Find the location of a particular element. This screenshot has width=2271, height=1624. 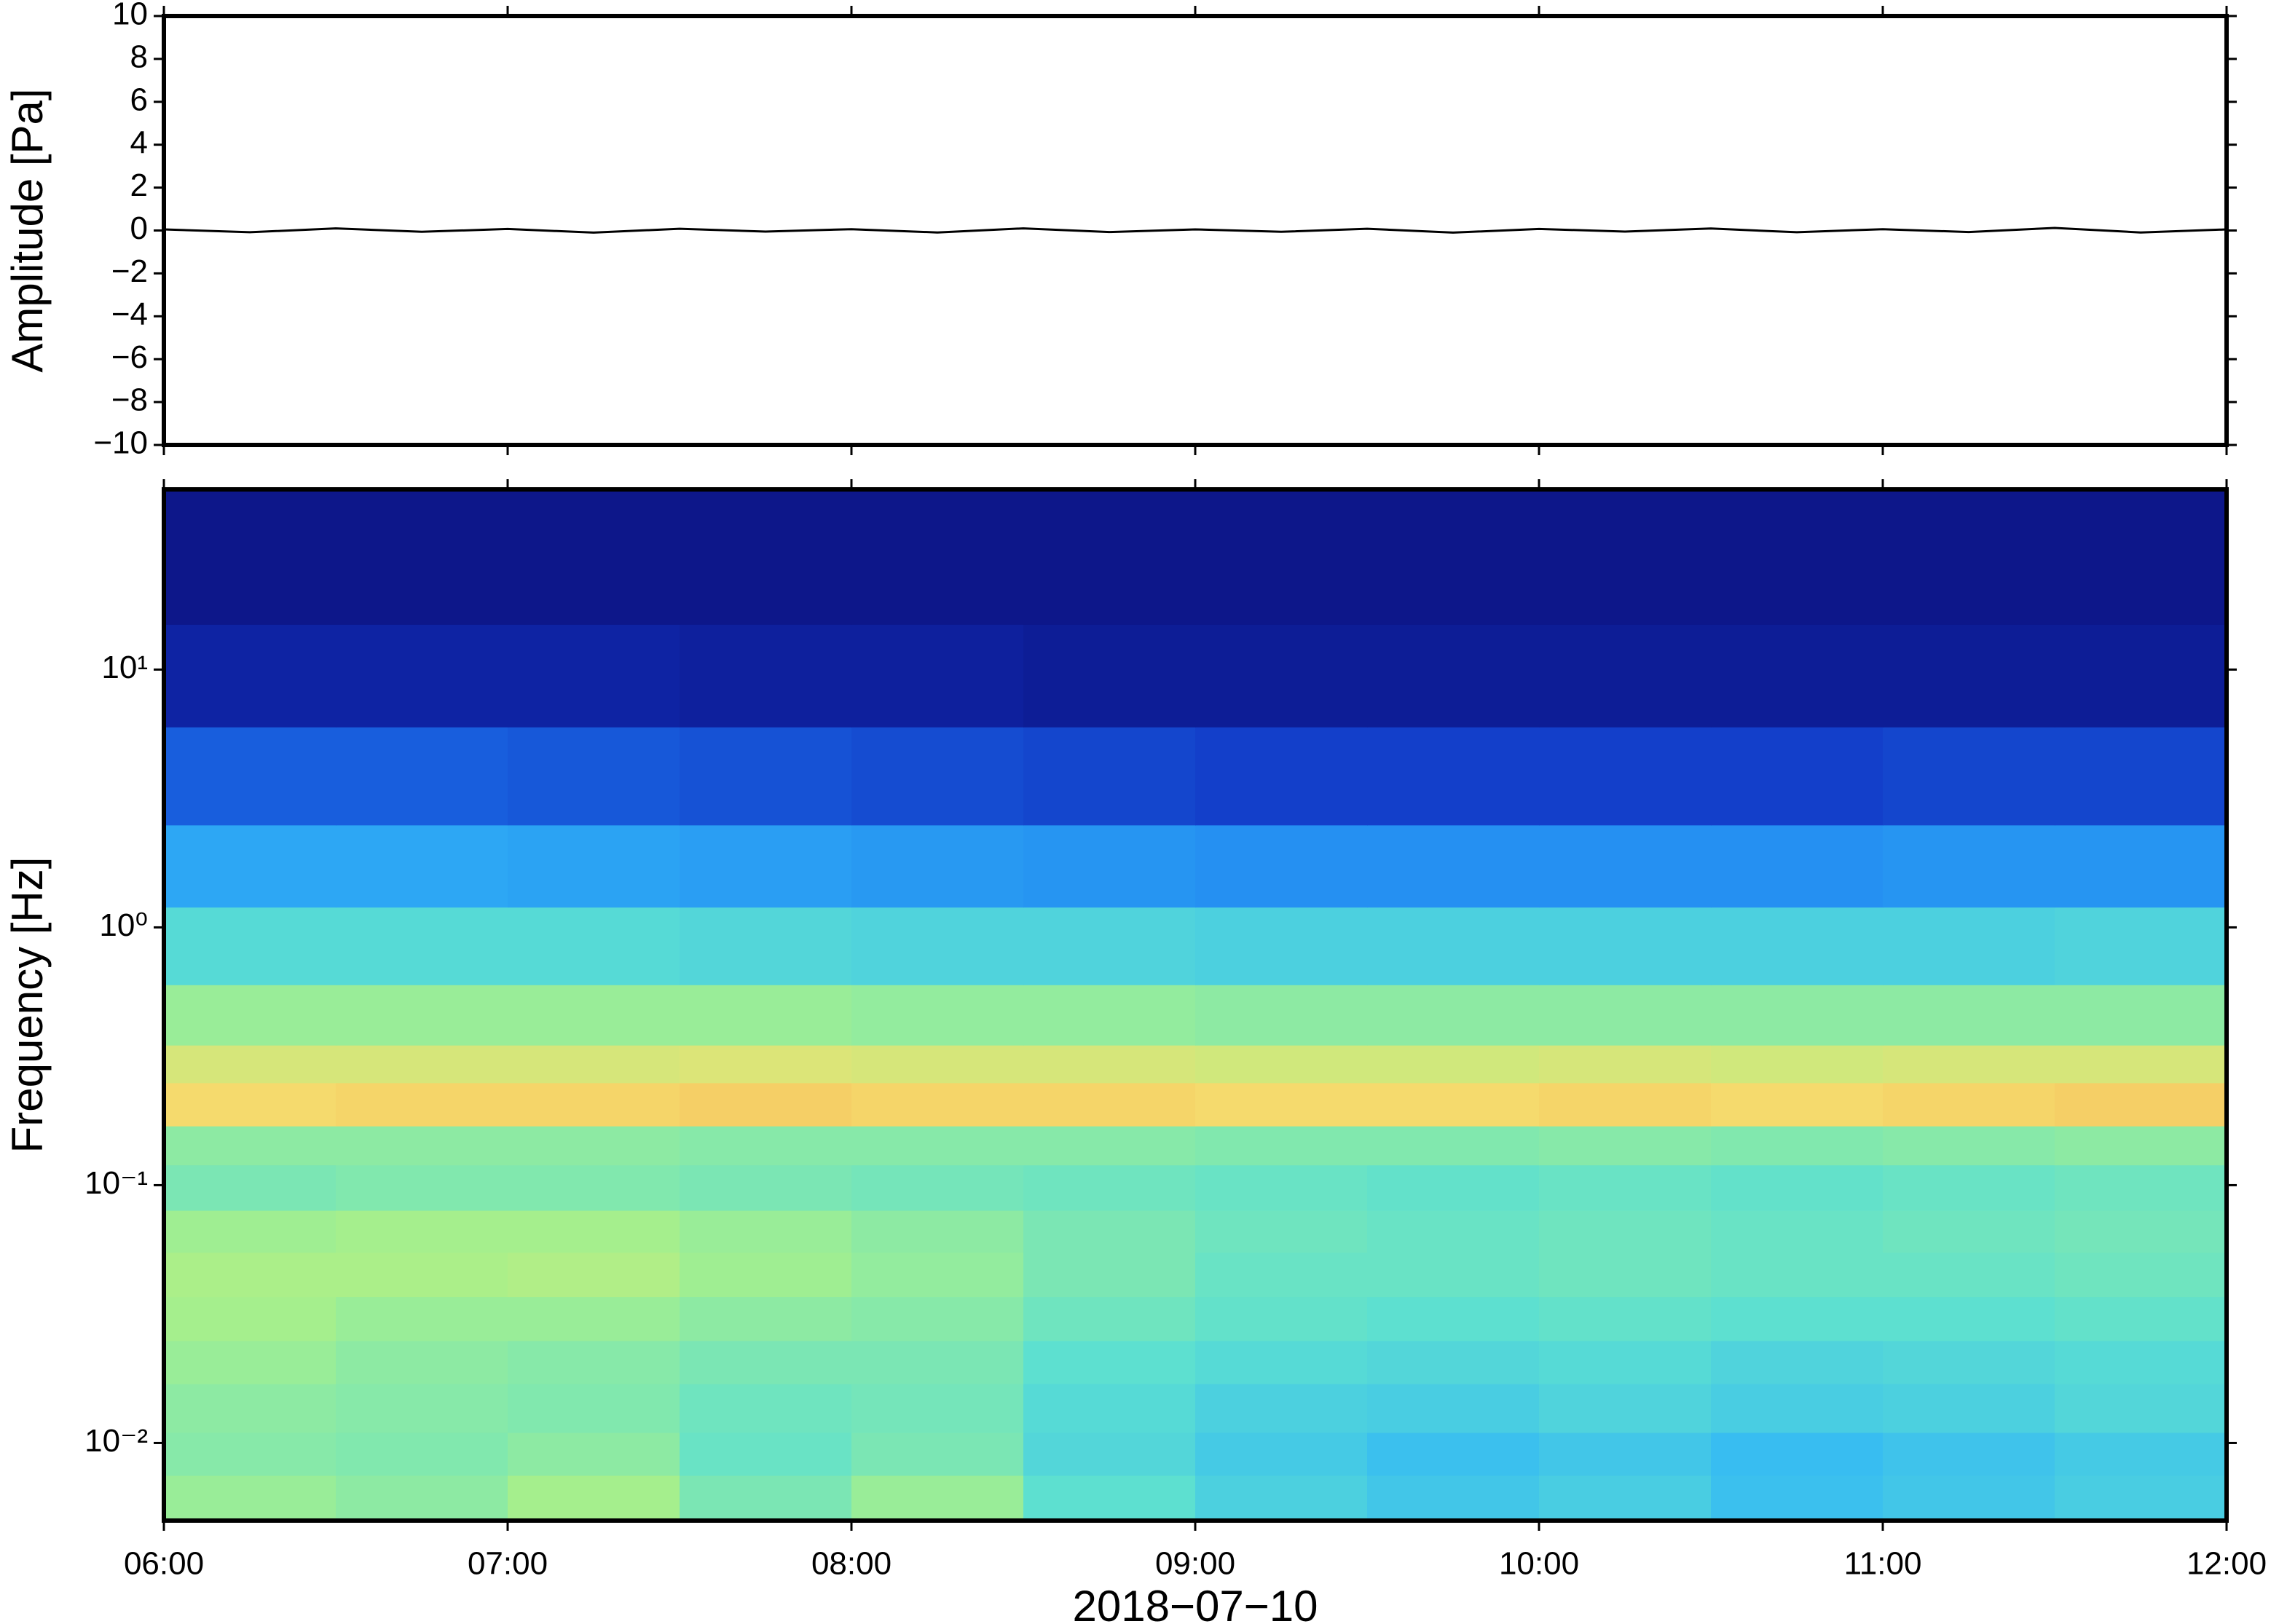

y-tick-label: 8 is located at coordinates (139, 57).